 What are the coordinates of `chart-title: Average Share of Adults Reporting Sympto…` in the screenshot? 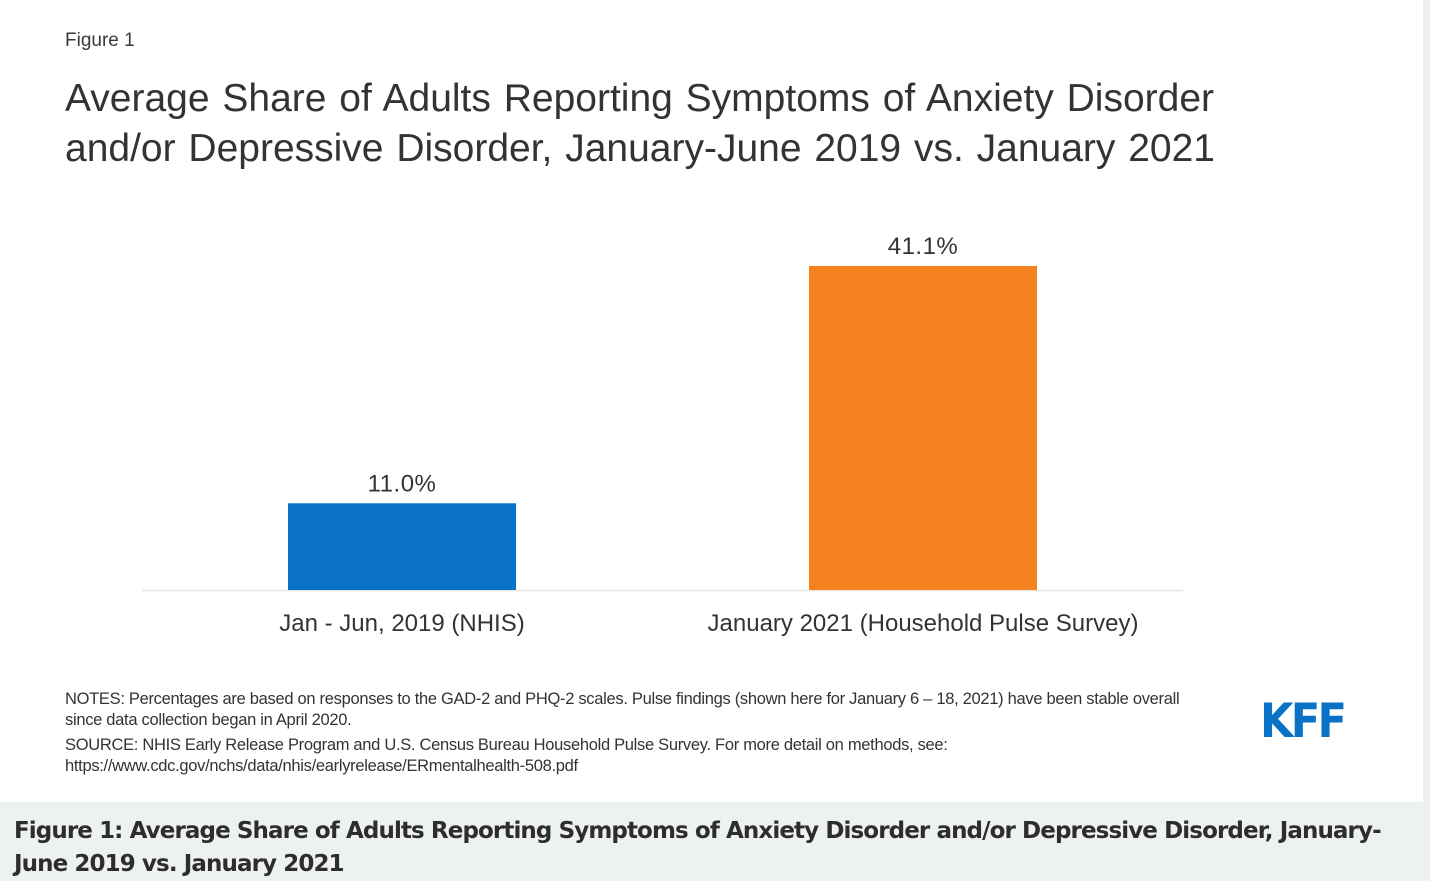 It's located at (640, 123).